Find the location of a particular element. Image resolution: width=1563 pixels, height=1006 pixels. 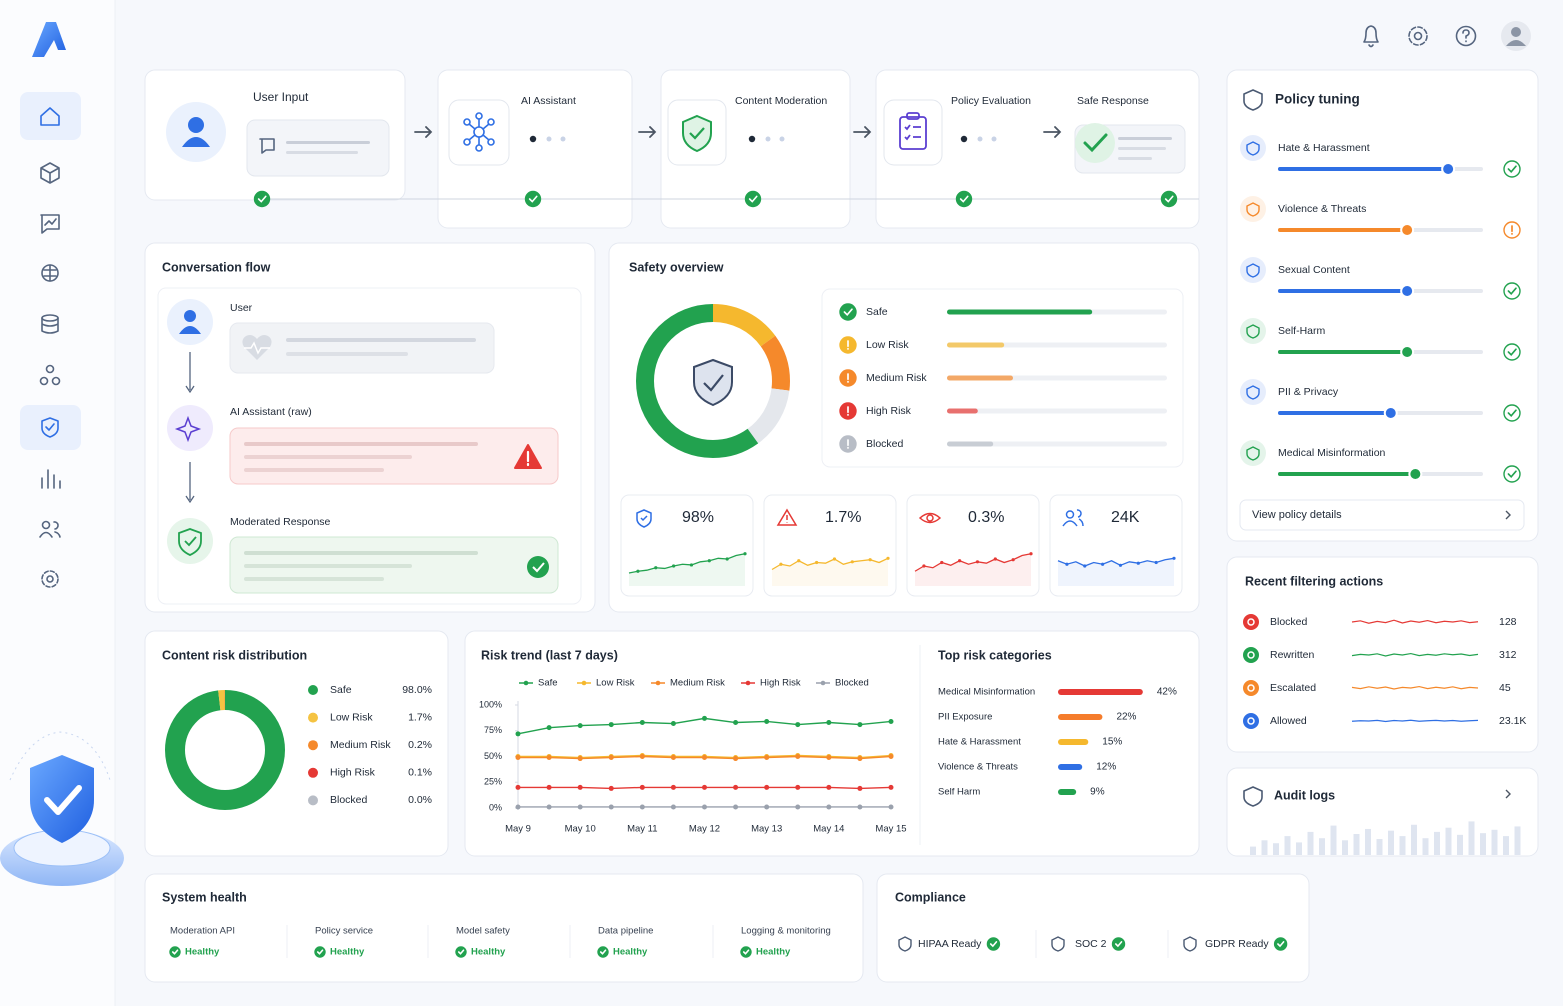

pulse is located at coordinates (257, 348).